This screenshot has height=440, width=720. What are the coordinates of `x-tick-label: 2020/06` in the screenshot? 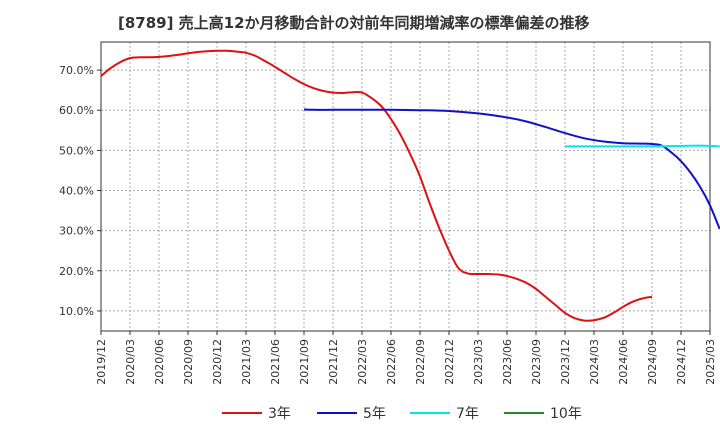 It's located at (159, 362).